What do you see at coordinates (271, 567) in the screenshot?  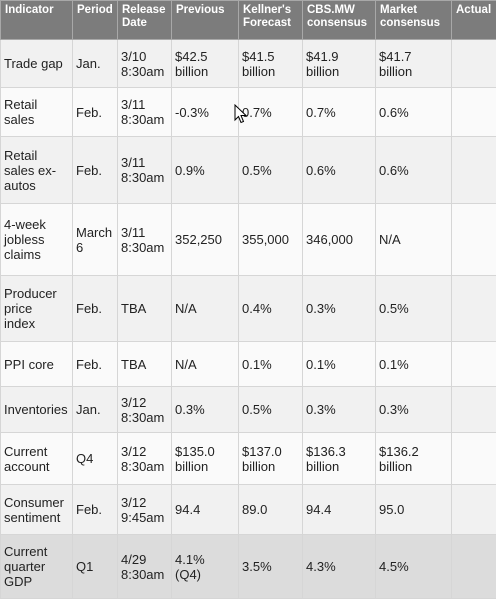 I see `cell-kellners-forecast: 3.5%` at bounding box center [271, 567].